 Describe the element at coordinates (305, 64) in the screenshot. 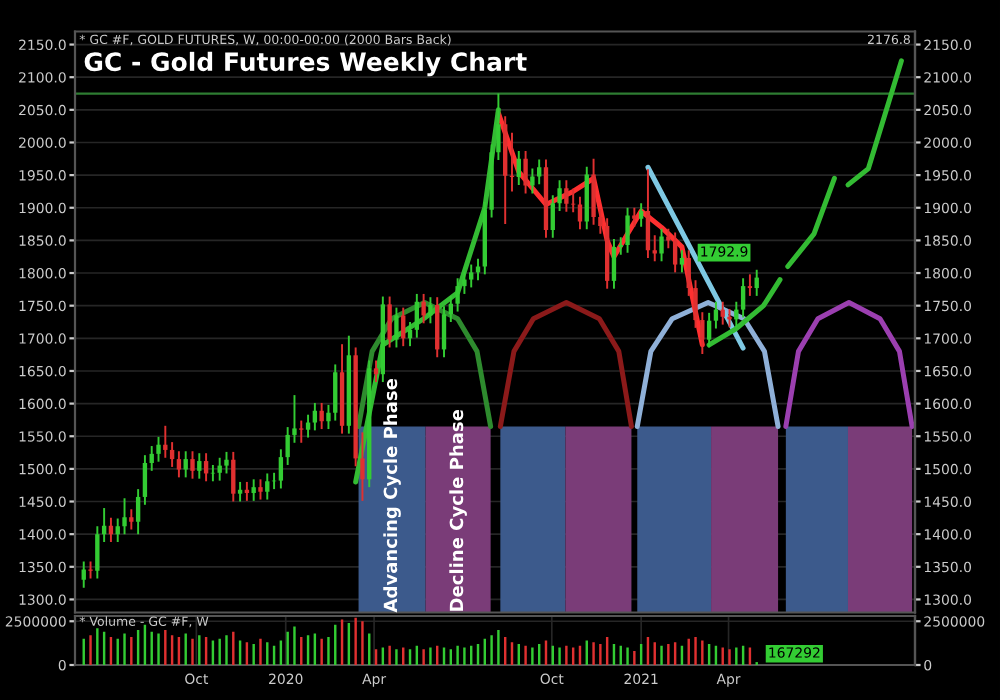

I see `text: GC - Gold Futures Weekly Chart` at that location.